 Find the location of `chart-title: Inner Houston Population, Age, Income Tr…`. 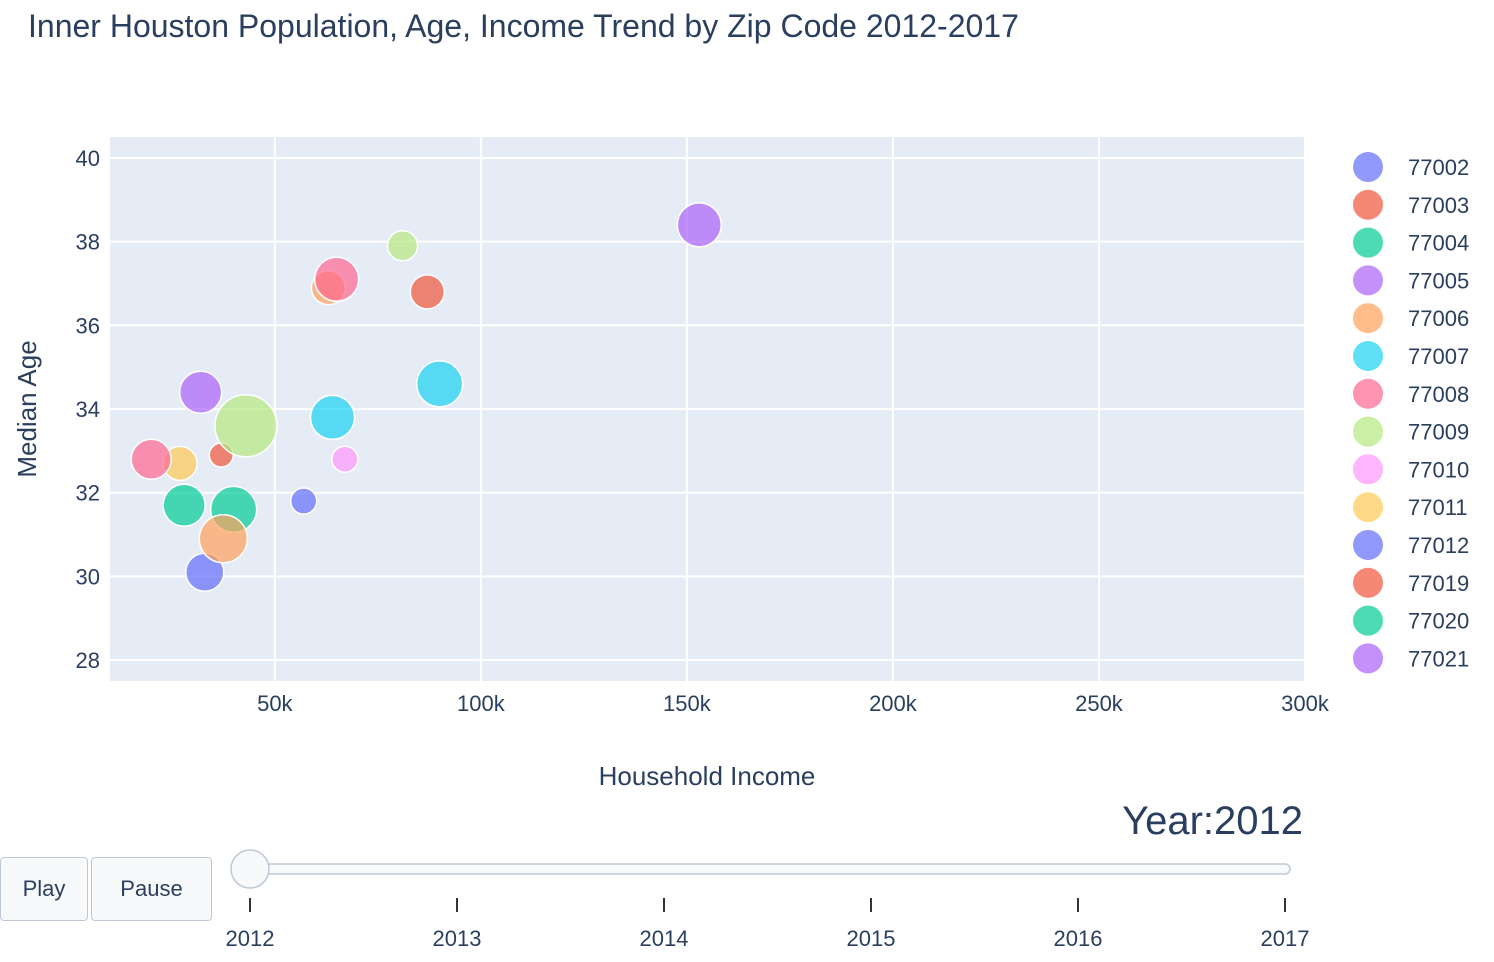

chart-title: Inner Houston Population, Age, Income Tr… is located at coordinates (523, 26).